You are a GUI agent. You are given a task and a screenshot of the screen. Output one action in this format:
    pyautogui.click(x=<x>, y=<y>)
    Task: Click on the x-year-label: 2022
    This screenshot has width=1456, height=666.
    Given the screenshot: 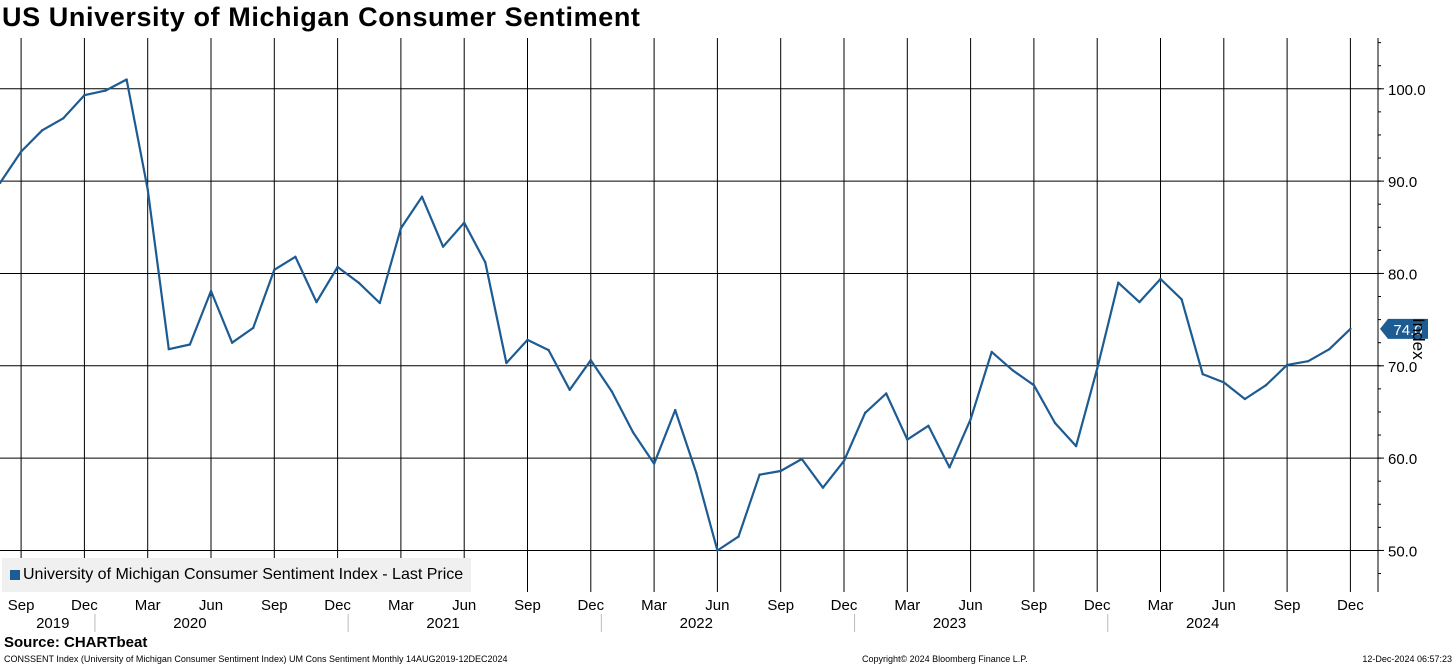 What is the action you would take?
    pyautogui.click(x=696, y=623)
    